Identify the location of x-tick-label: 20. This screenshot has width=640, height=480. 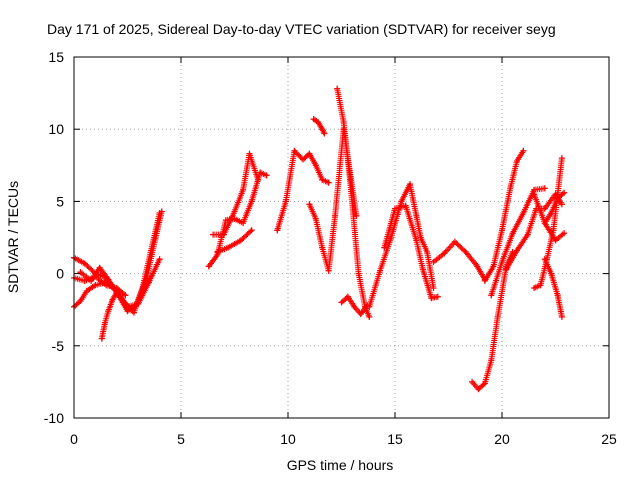
(502, 439).